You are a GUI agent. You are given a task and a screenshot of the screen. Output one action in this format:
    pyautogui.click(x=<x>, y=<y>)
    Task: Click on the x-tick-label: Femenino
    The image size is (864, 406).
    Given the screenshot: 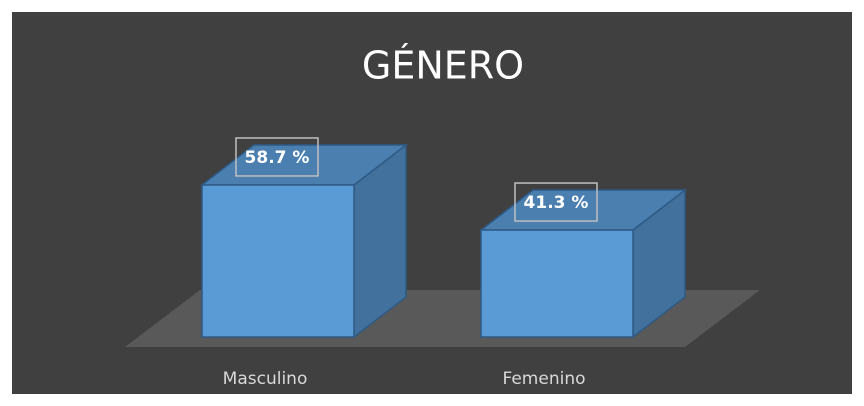 What is the action you would take?
    pyautogui.click(x=544, y=379)
    